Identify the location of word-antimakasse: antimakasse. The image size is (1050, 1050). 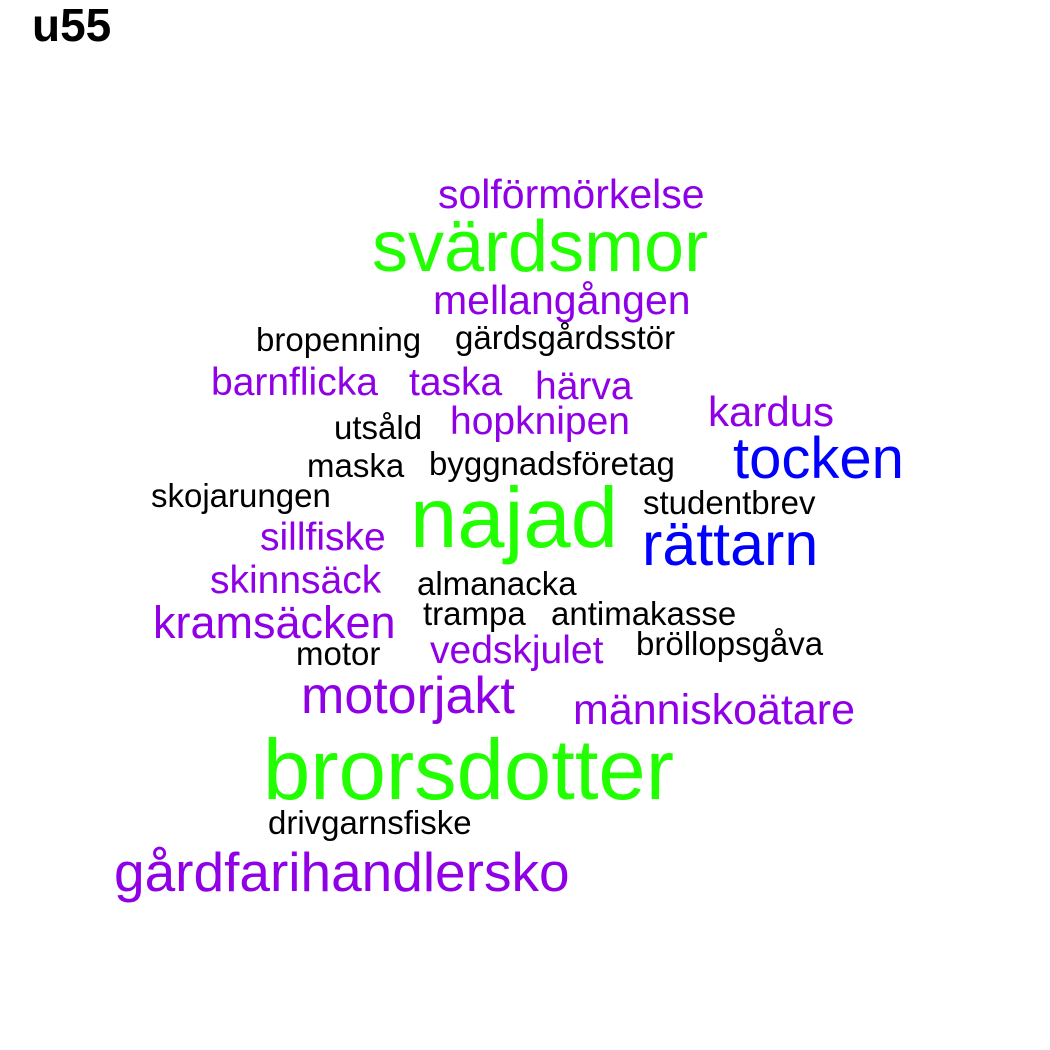
(644, 613).